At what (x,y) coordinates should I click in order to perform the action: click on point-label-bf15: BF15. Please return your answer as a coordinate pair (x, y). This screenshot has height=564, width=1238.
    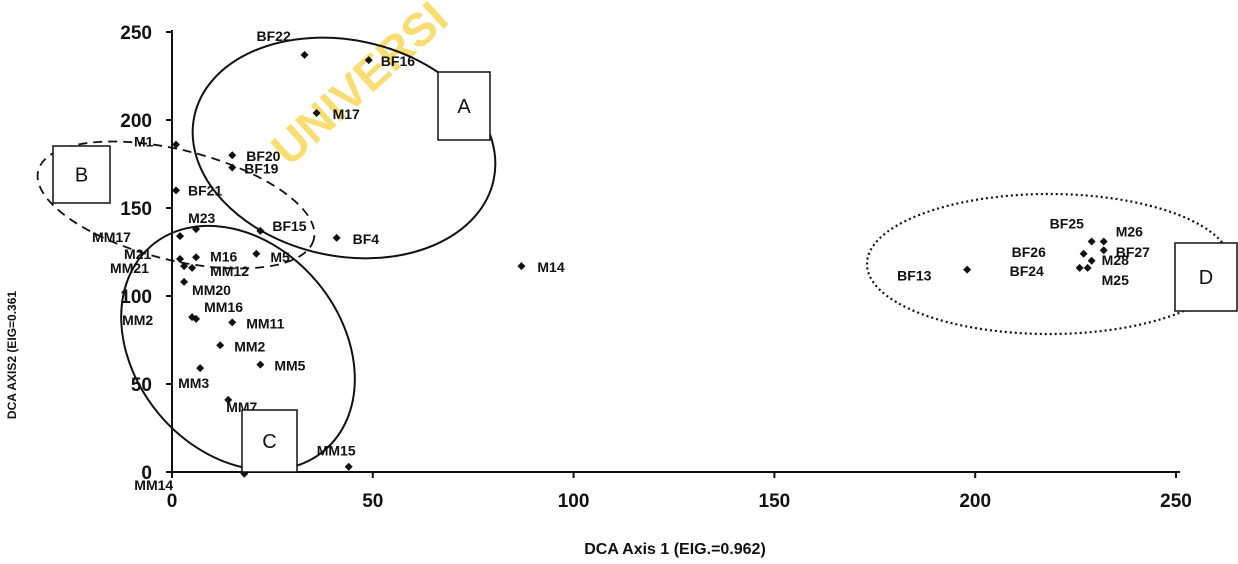
    Looking at the image, I should click on (289, 226).